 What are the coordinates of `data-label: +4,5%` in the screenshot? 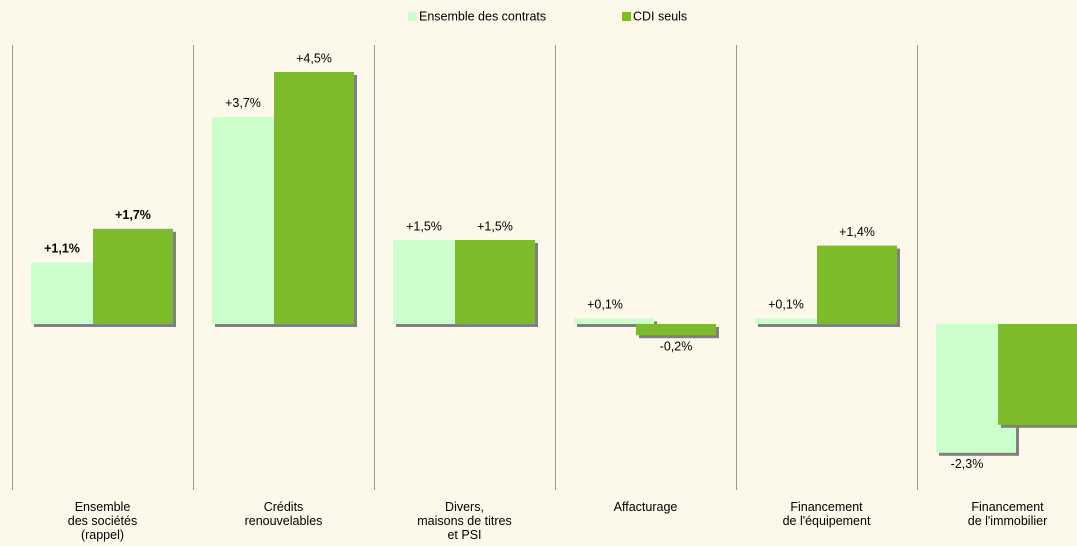 It's located at (314, 58).